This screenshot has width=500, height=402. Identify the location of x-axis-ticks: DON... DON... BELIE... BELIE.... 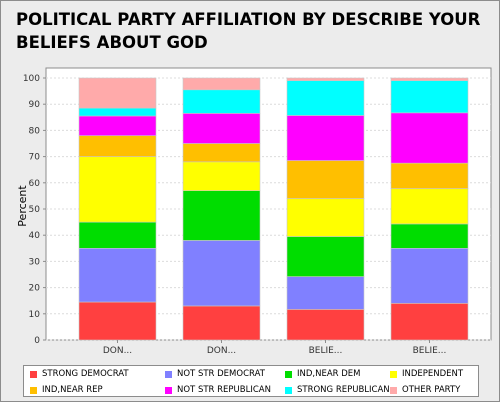
(275, 348).